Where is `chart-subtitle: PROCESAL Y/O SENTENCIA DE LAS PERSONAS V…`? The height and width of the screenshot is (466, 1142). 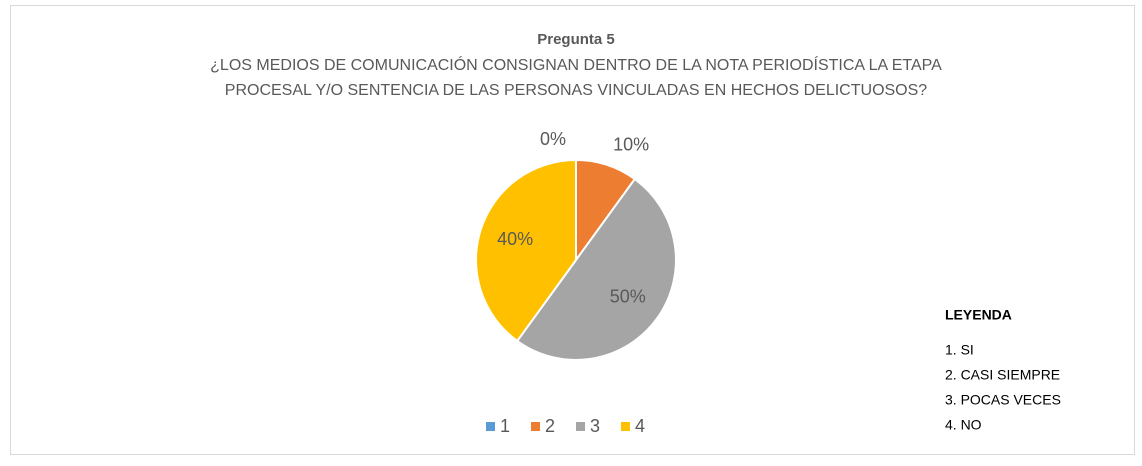 chart-subtitle: PROCESAL Y/O SENTENCIA DE LAS PERSONAS V… is located at coordinates (576, 90).